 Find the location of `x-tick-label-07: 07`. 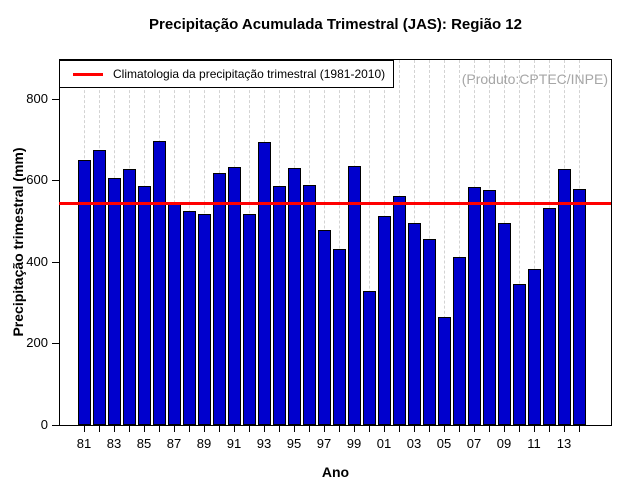

x-tick-label-07: 07 is located at coordinates (474, 443).